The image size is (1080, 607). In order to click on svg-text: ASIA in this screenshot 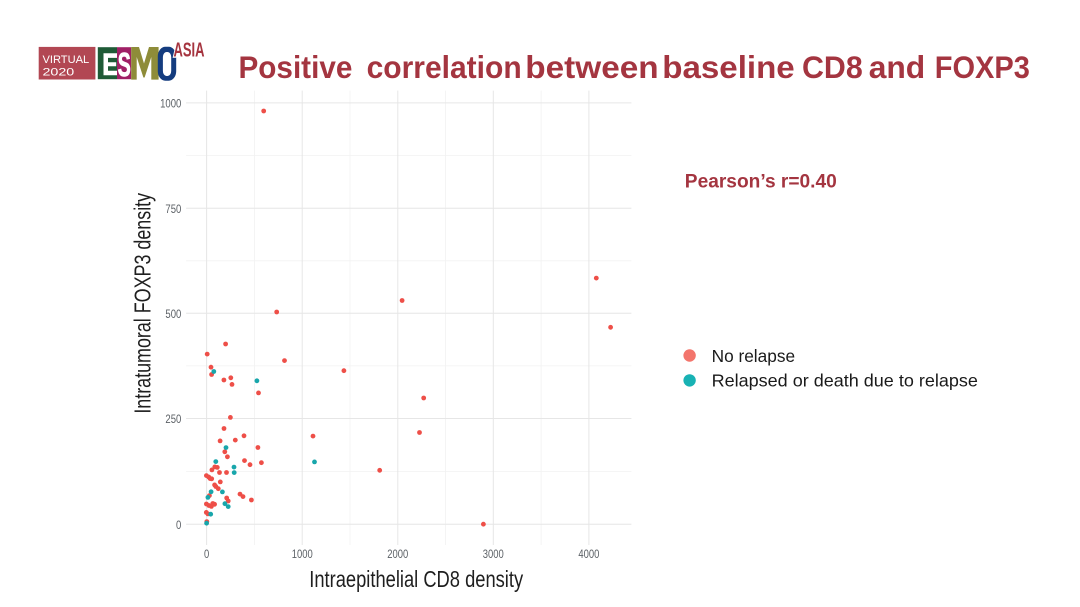, I will do `click(189, 50)`.